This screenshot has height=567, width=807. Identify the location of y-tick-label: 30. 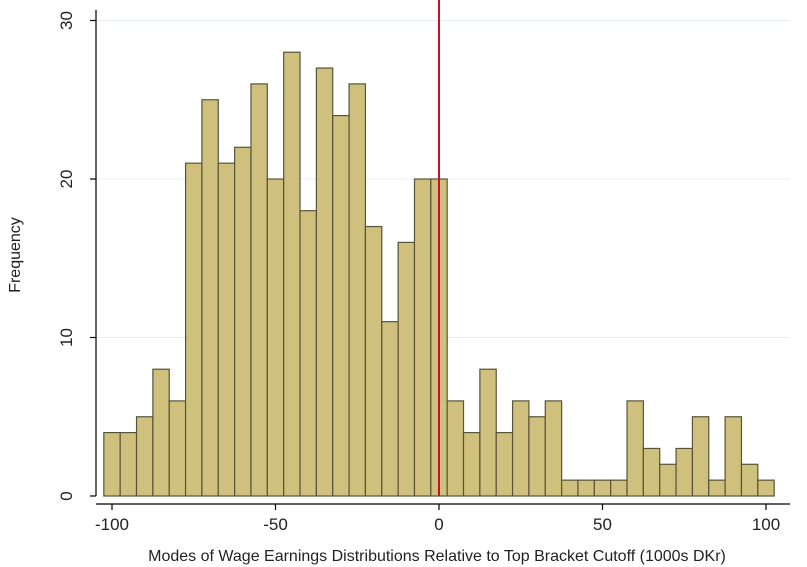
(66, 20).